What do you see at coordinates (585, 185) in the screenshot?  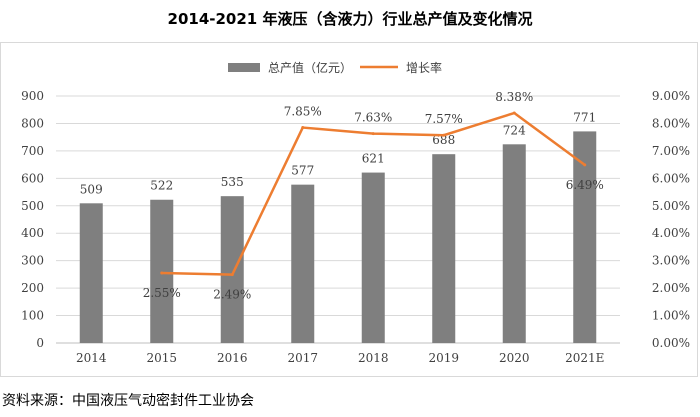 I see `growth-rate-label: 6.49%` at bounding box center [585, 185].